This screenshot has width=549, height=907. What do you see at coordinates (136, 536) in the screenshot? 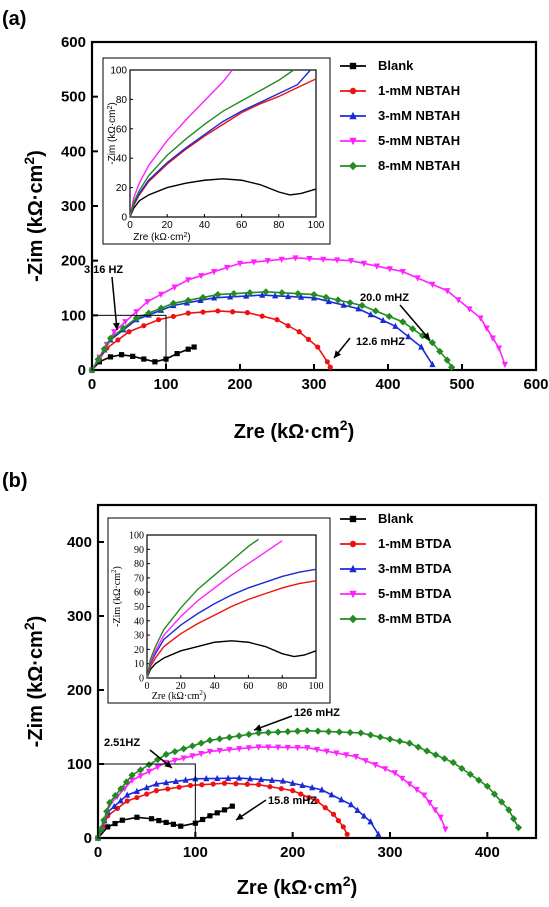
I see `inset-y-tick-label: 100` at bounding box center [136, 536].